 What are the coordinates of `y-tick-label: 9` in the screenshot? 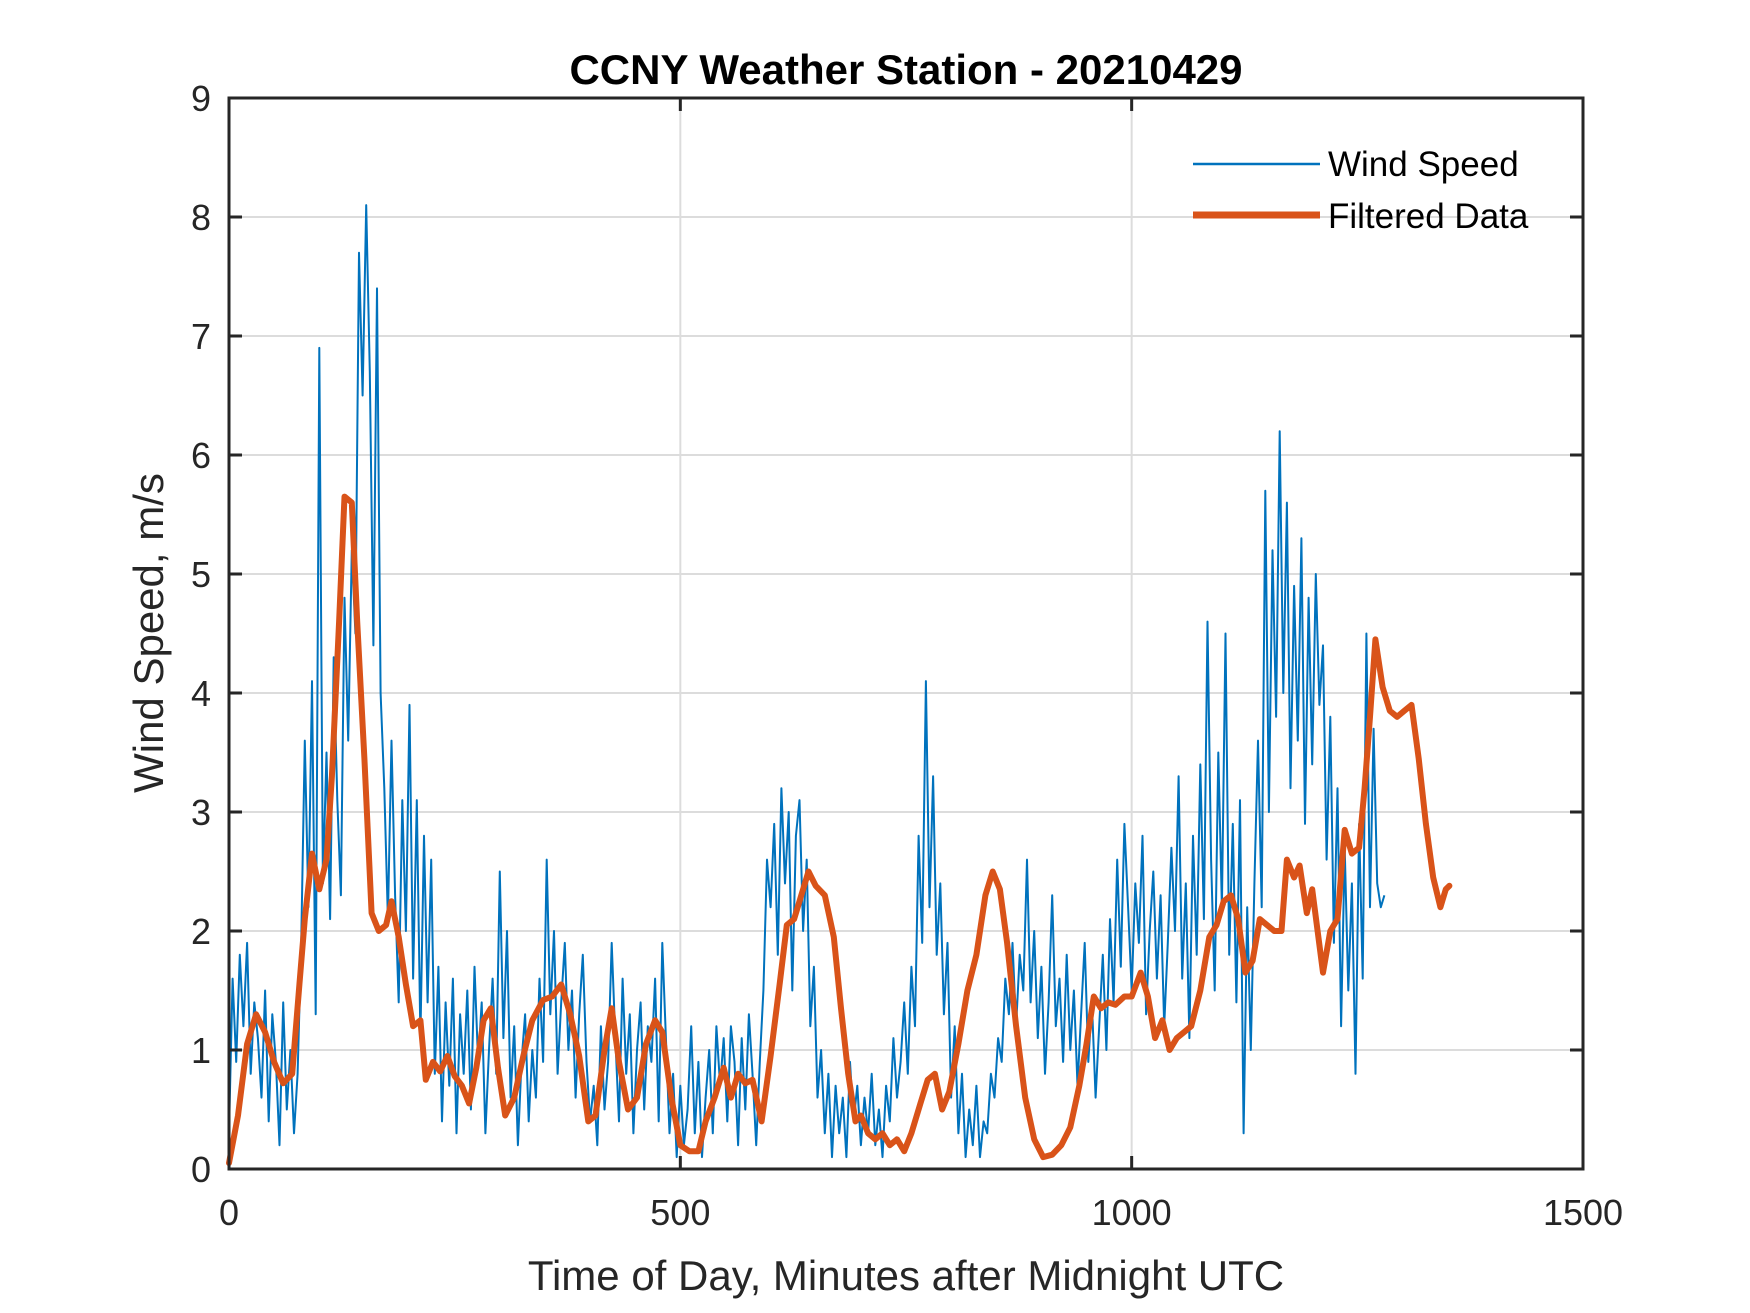 It's located at (201, 98).